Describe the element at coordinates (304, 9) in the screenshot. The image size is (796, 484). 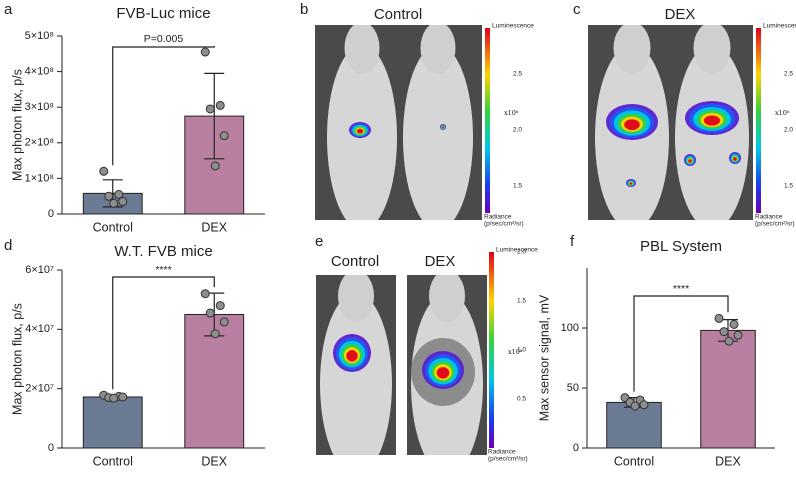
I see `panel-letter: b` at that location.